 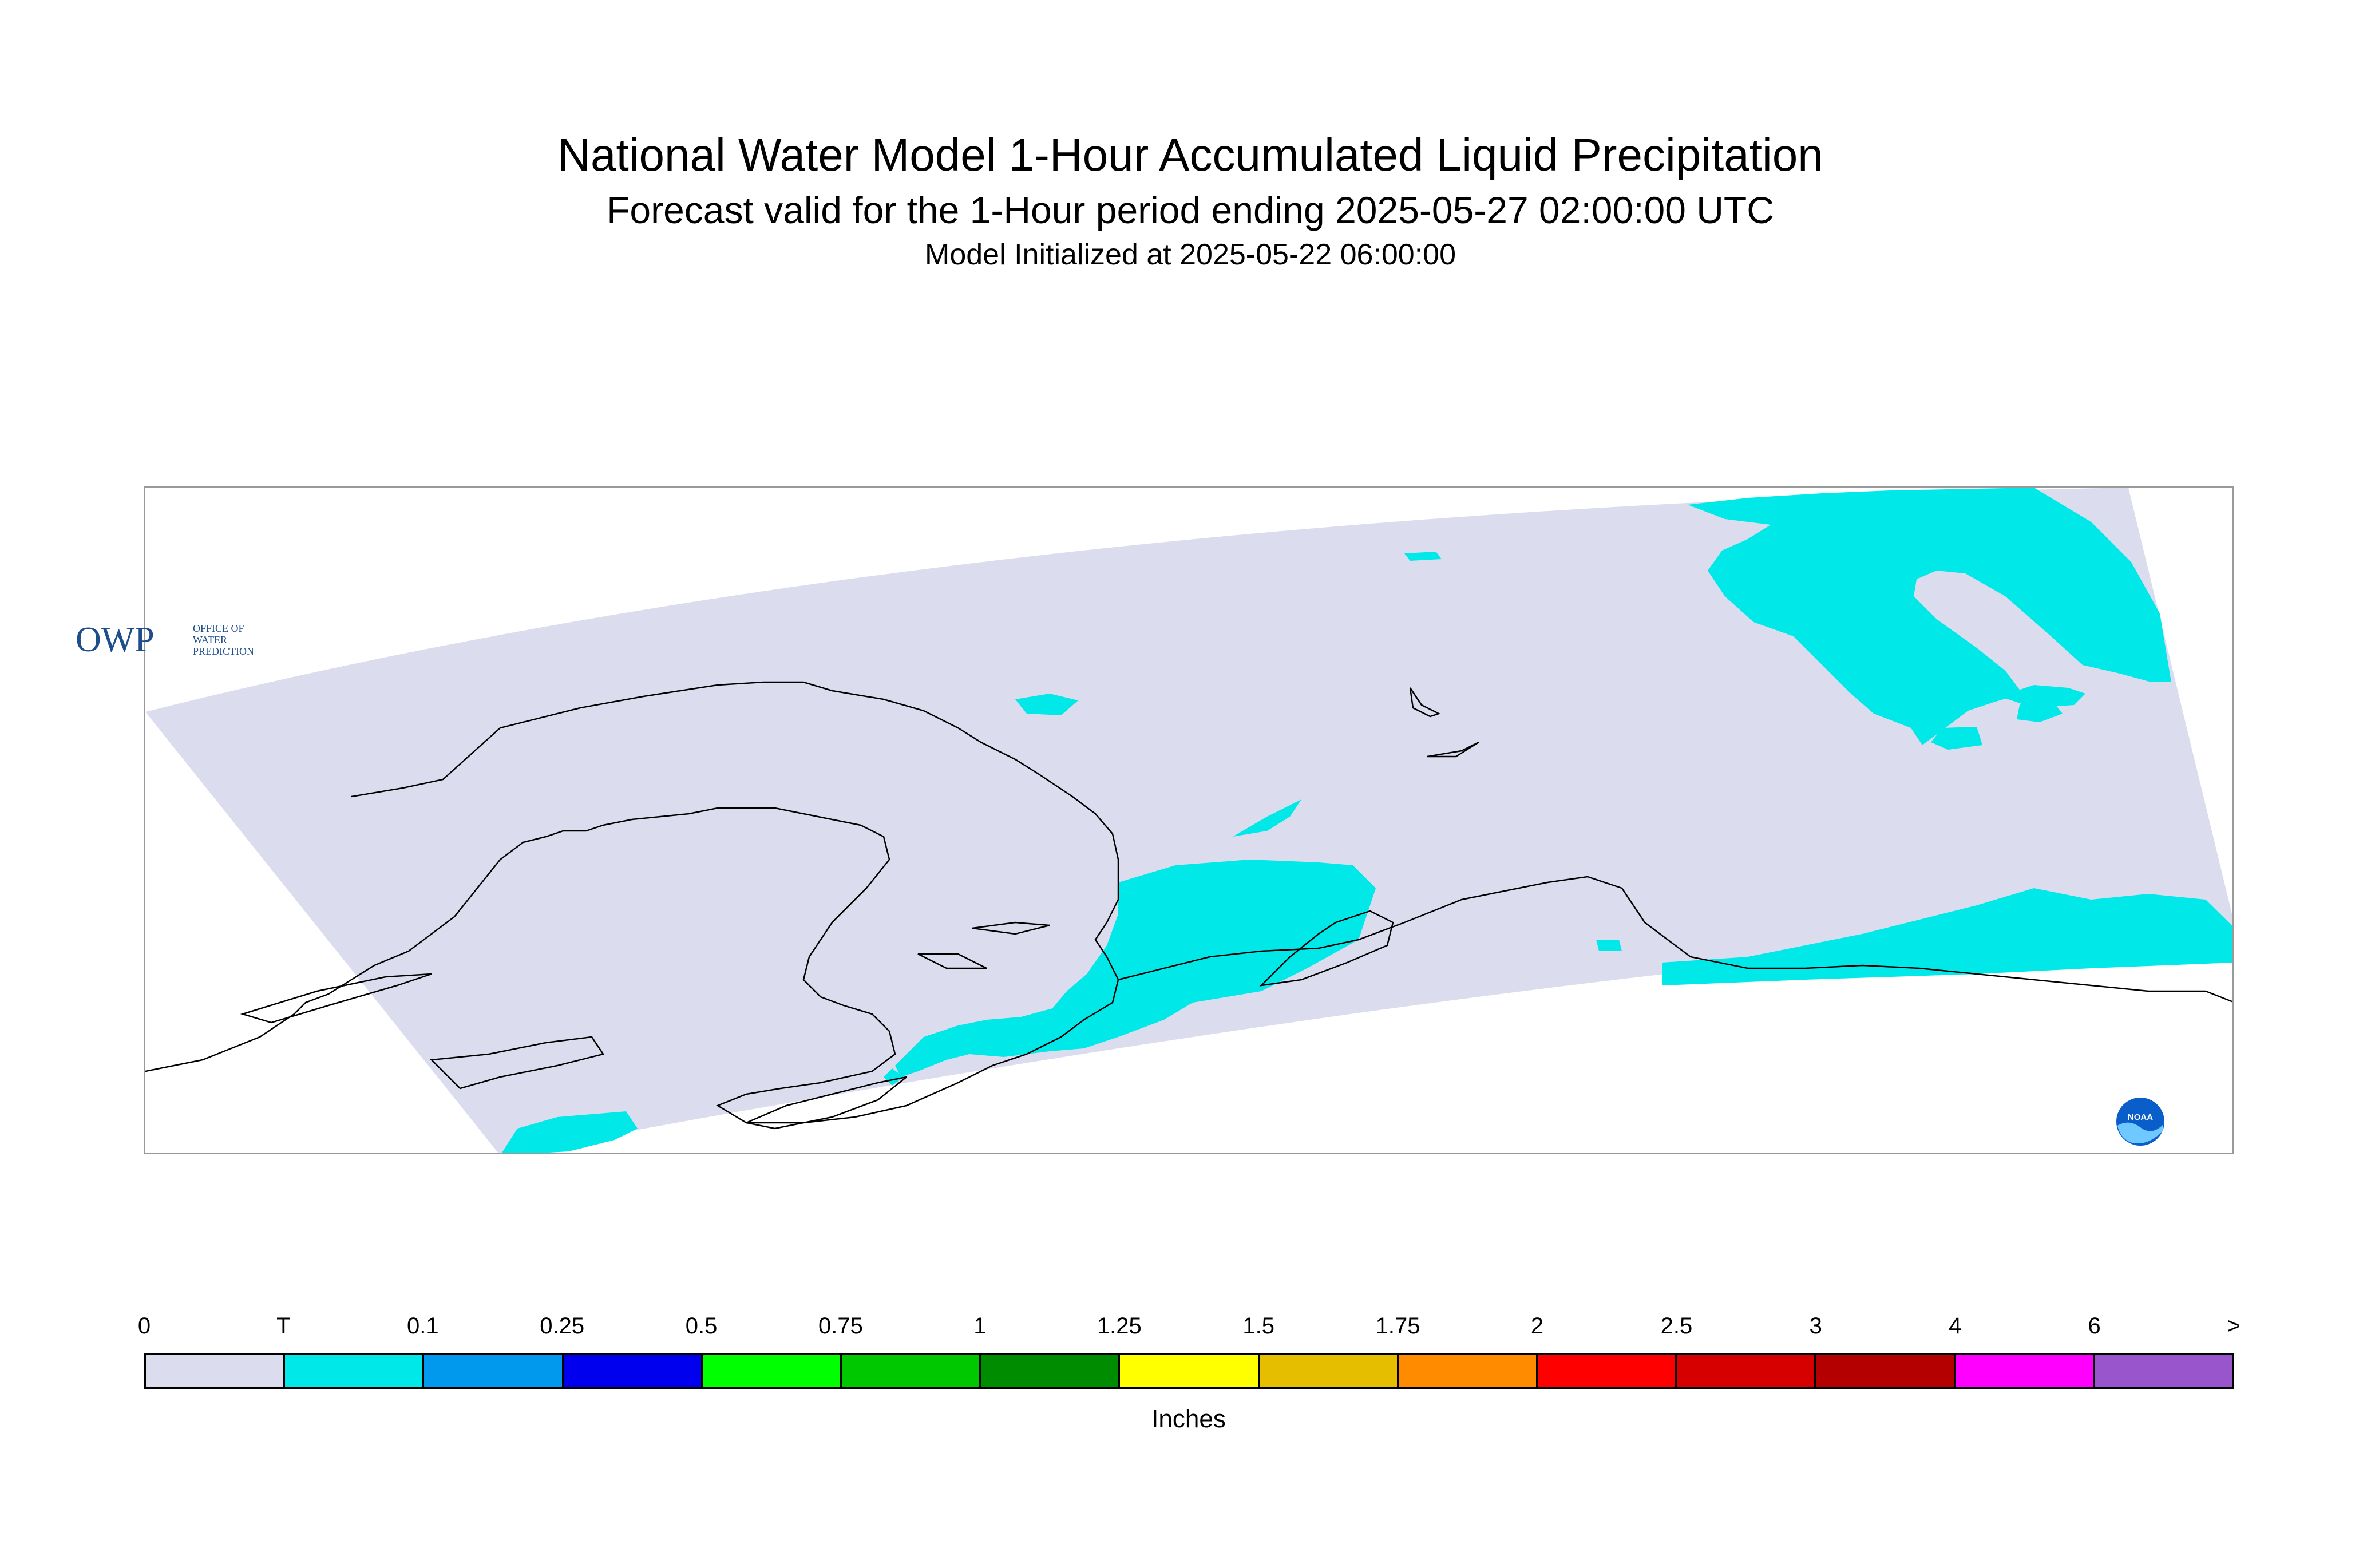 I want to click on colorbar-label: 0.25, so click(x=562, y=1326).